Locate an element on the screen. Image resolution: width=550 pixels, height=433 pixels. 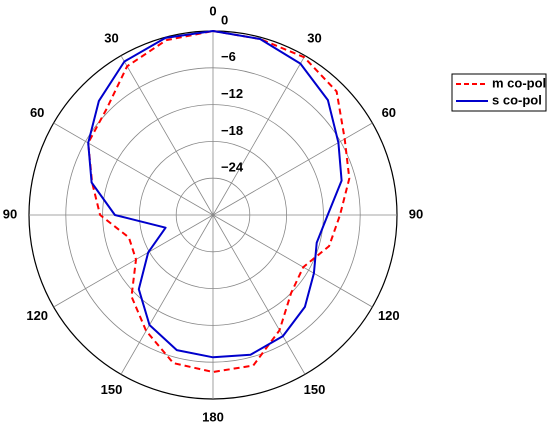
r-tick-label: 0 is located at coordinates (224, 19).